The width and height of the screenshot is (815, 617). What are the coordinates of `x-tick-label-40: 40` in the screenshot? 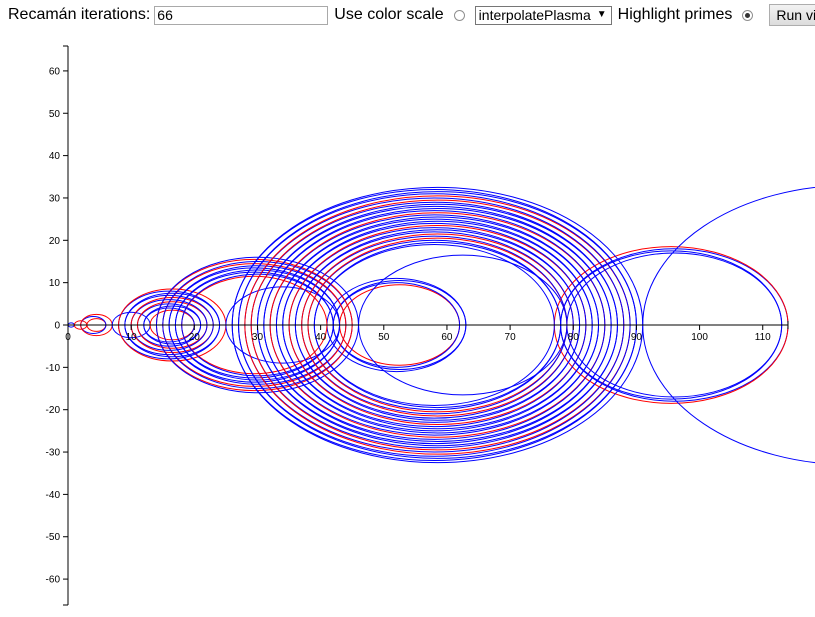 It's located at (321, 337).